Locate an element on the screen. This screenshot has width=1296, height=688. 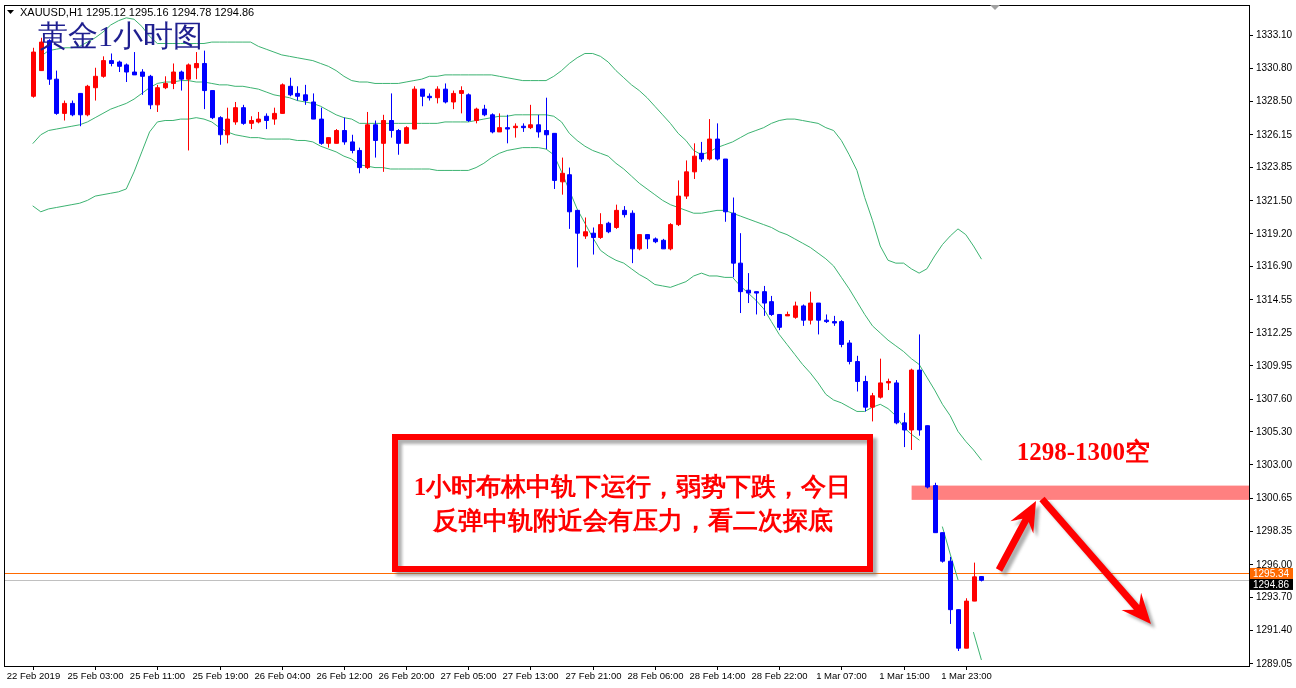
y-tick-label: 1314.55 is located at coordinates (1274, 299).